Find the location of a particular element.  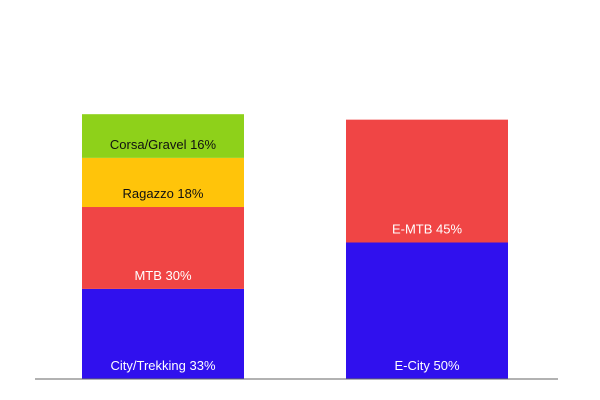

segment-label: E-MTB 45% is located at coordinates (427, 229).